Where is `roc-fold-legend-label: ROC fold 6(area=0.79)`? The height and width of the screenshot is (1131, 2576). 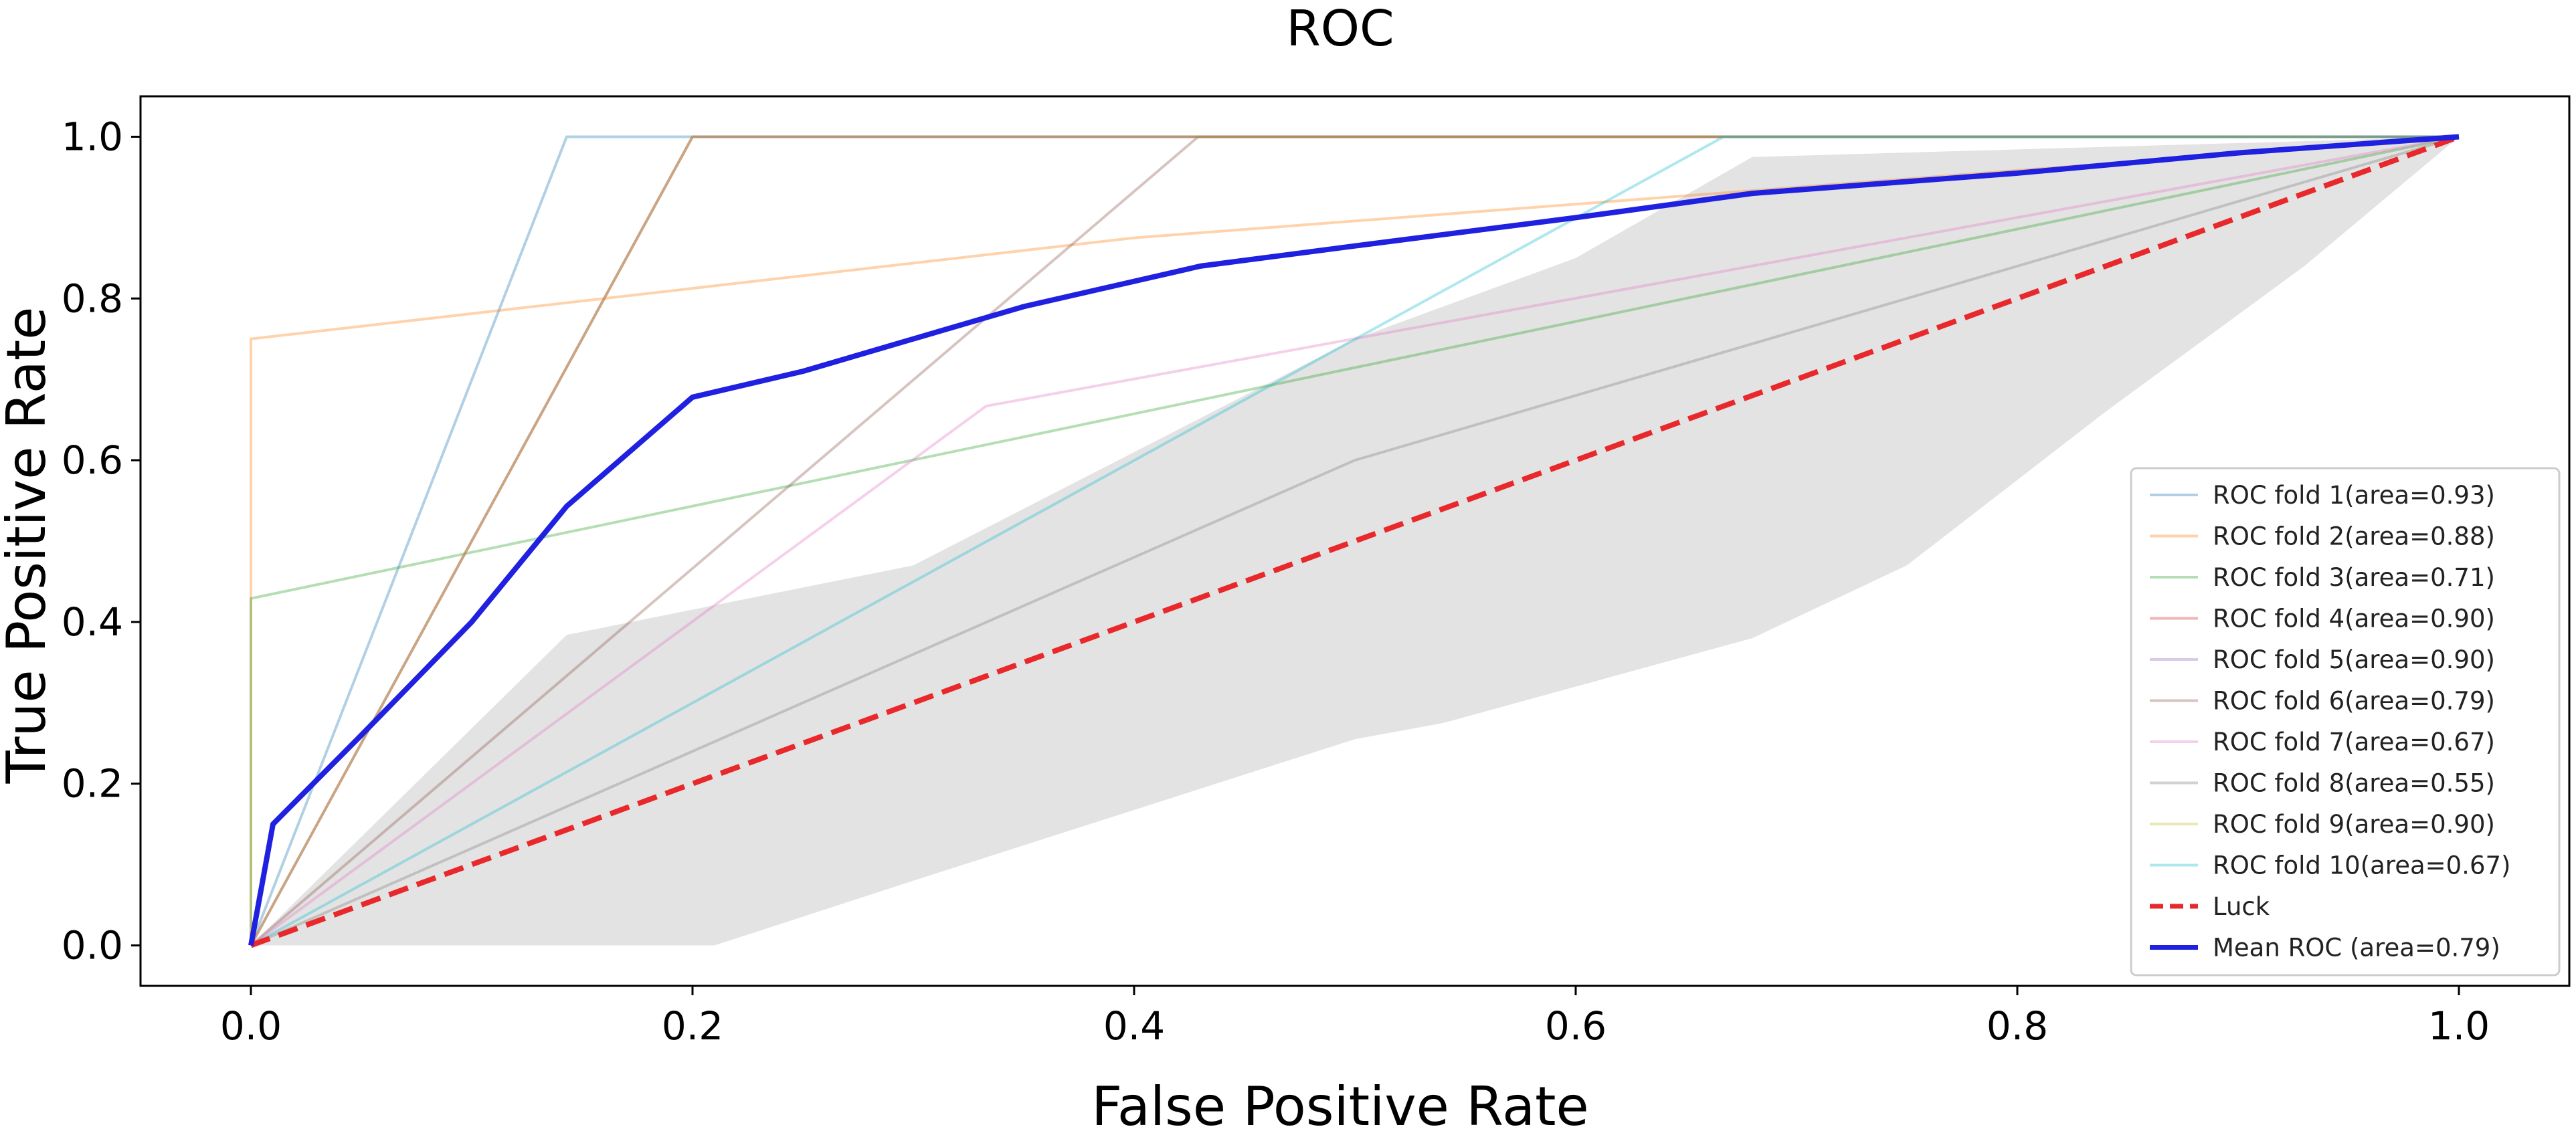
roc-fold-legend-label: ROC fold 6(area=0.79) is located at coordinates (2354, 702).